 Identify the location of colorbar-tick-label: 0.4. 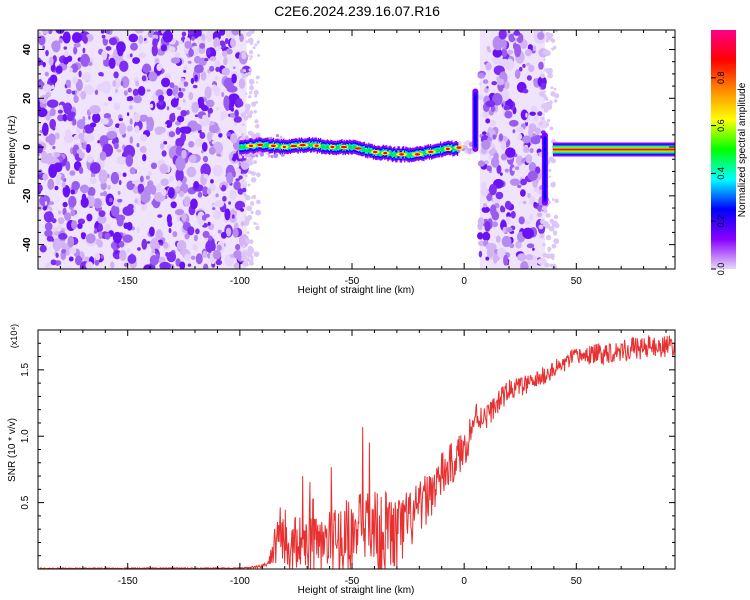
(721, 173).